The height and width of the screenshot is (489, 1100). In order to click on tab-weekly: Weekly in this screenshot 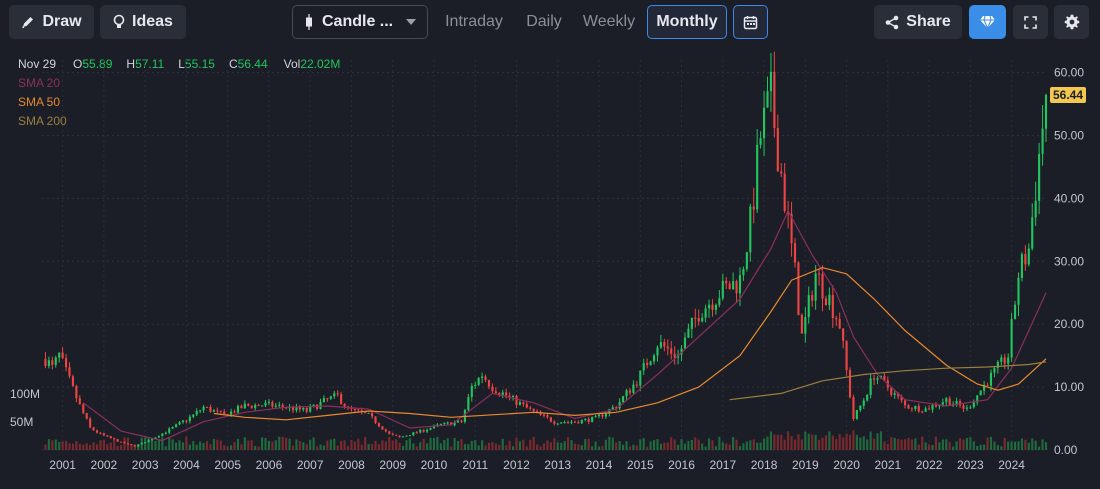, I will do `click(609, 21)`.